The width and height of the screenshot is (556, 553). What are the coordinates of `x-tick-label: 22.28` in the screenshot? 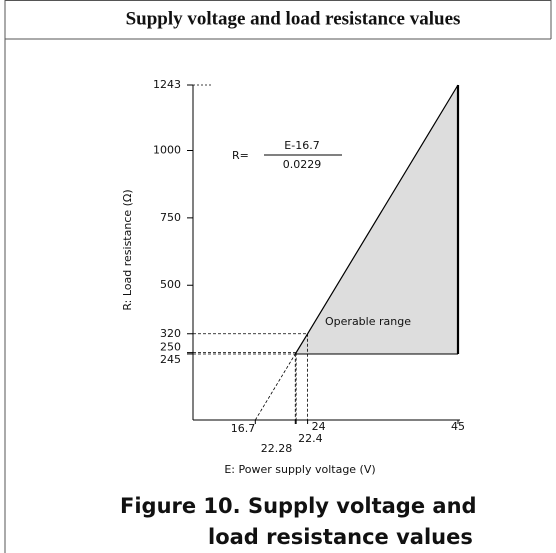 It's located at (277, 448).